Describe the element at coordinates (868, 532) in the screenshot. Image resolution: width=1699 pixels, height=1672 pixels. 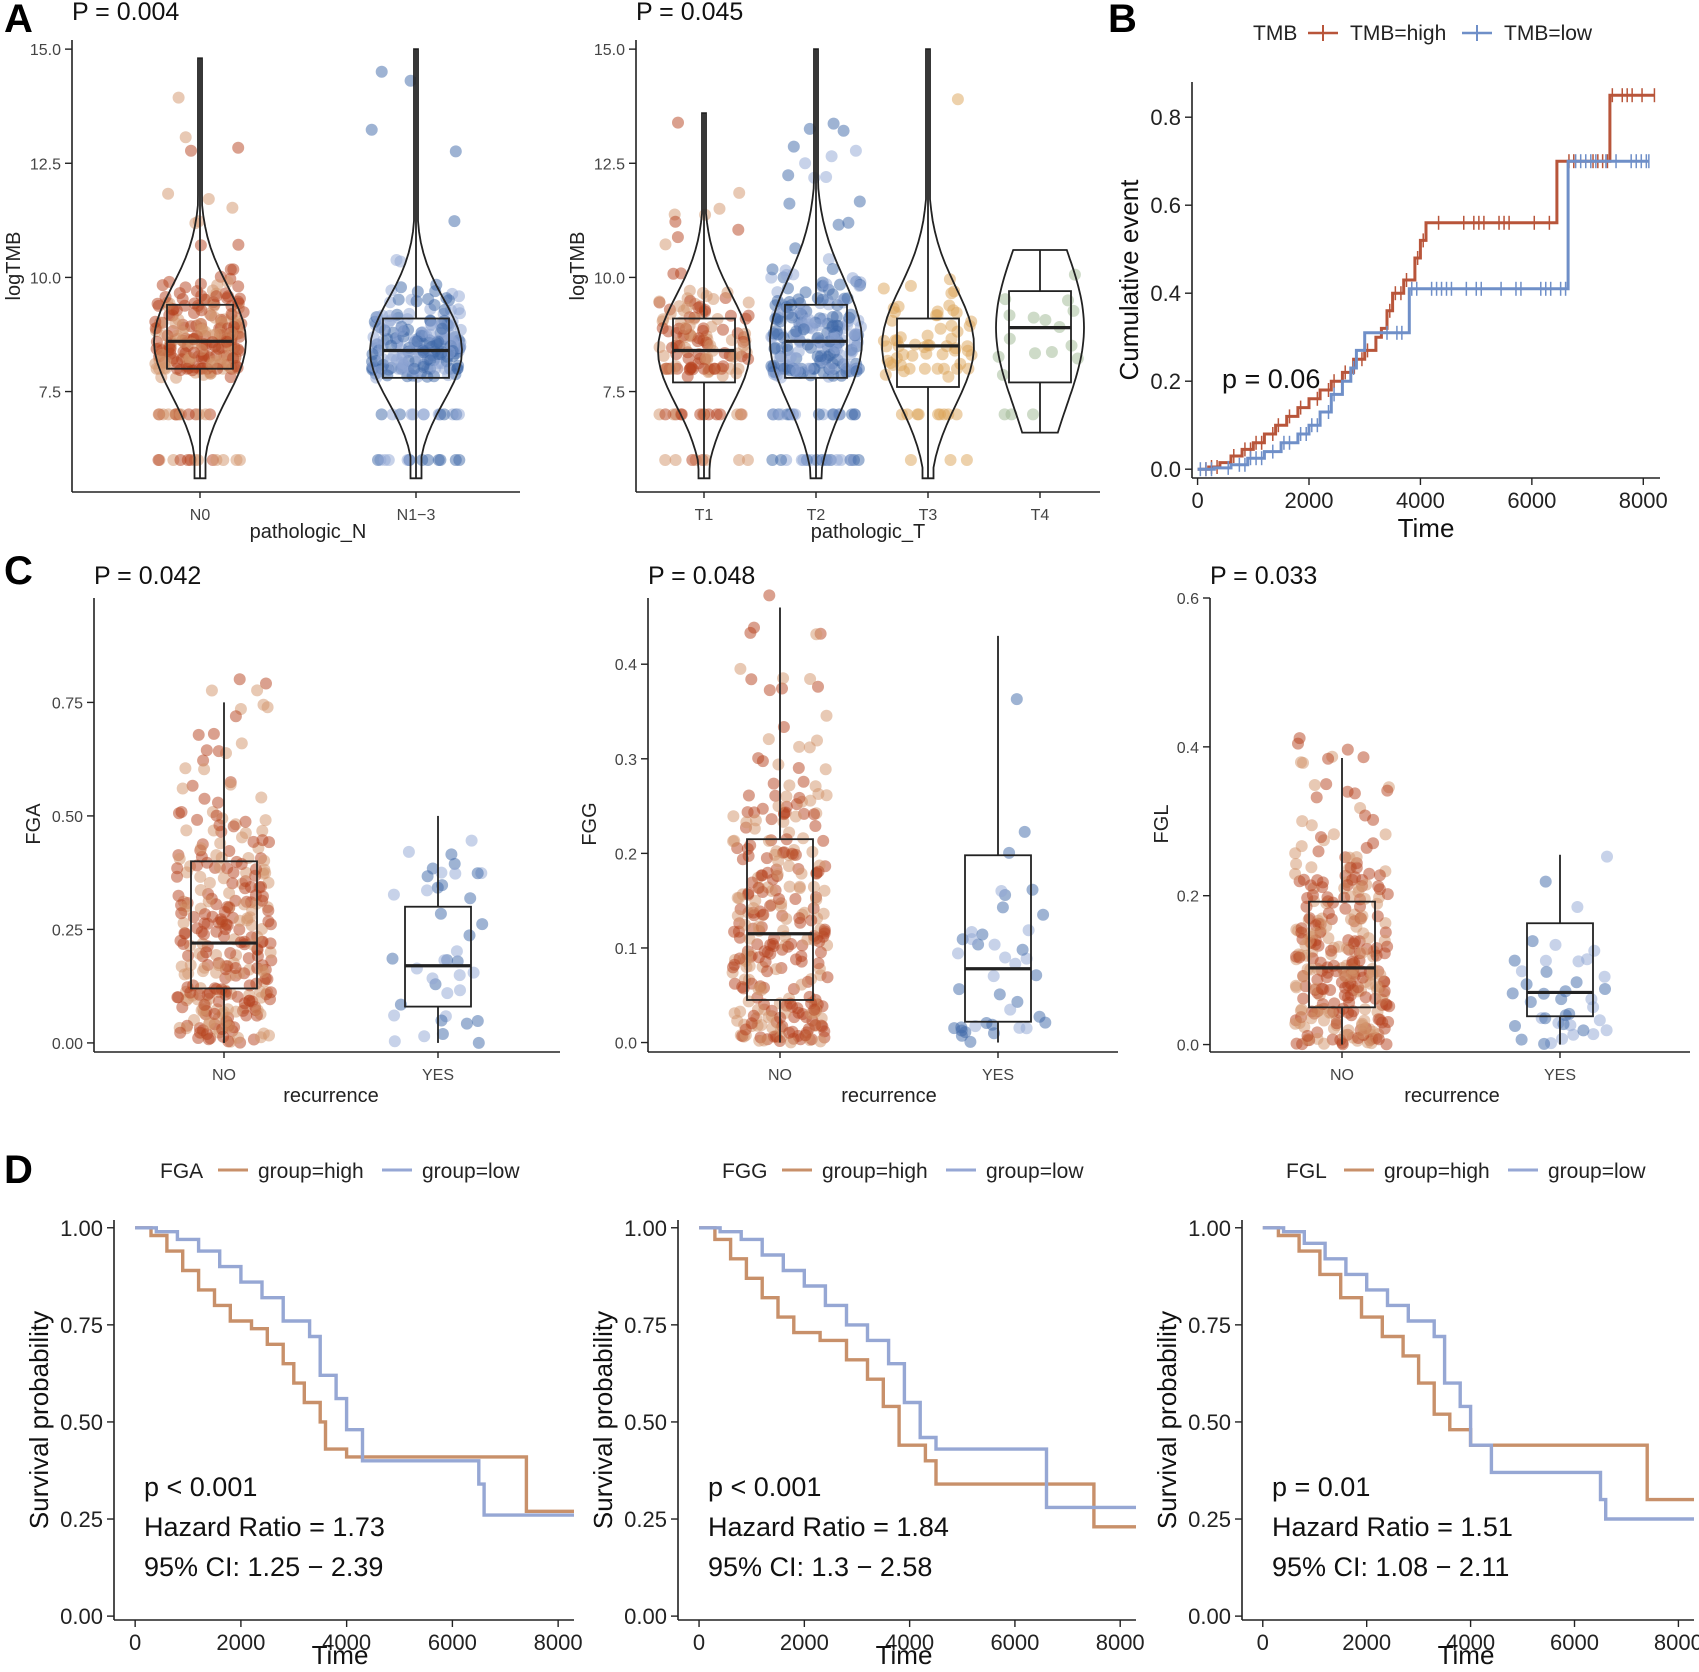
I see `x-axis-title: pathologic_T` at that location.